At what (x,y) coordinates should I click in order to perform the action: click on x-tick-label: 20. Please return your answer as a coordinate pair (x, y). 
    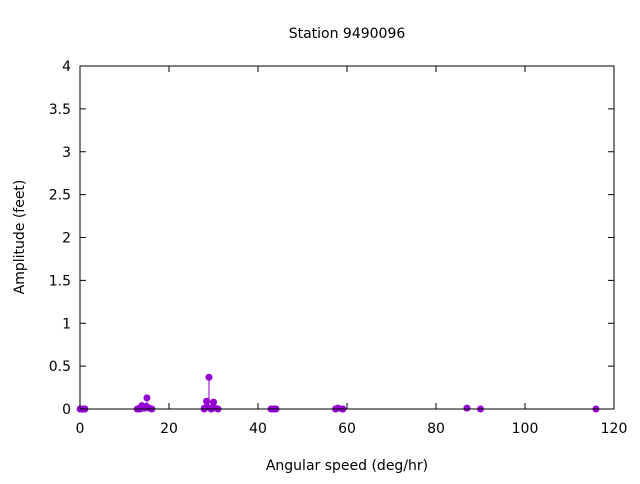
    Looking at the image, I should click on (169, 429).